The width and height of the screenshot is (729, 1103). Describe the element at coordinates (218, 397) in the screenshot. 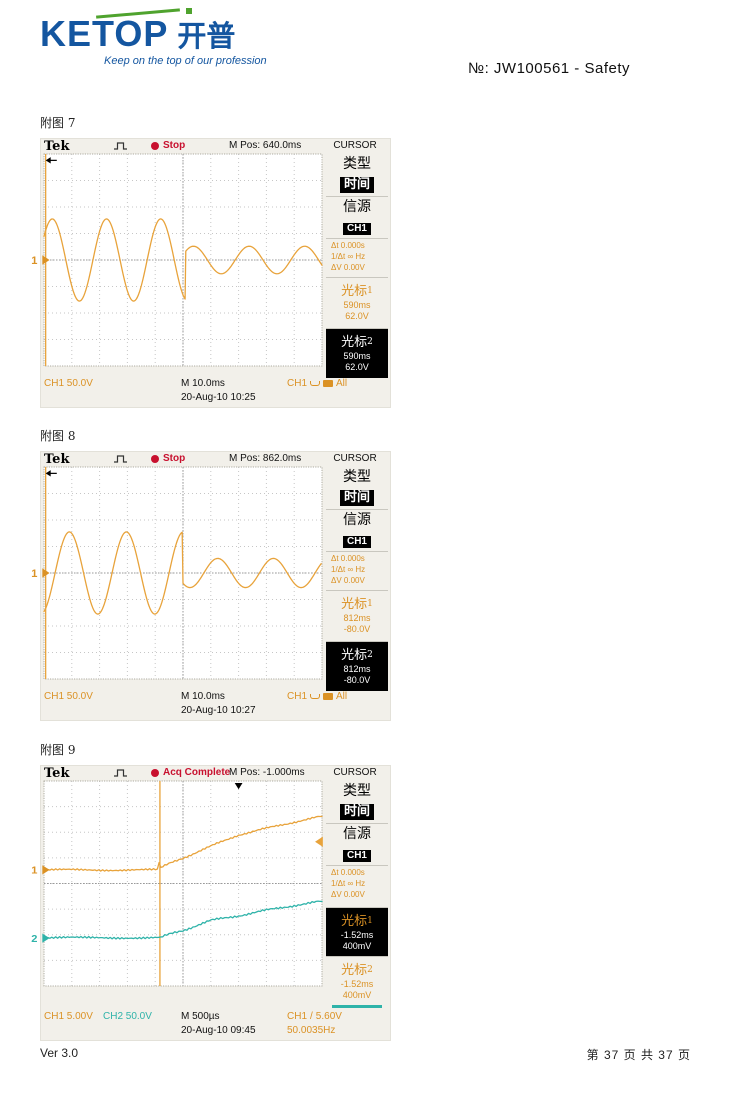

I see `timestamp: 20-Aug-10 10:25` at that location.